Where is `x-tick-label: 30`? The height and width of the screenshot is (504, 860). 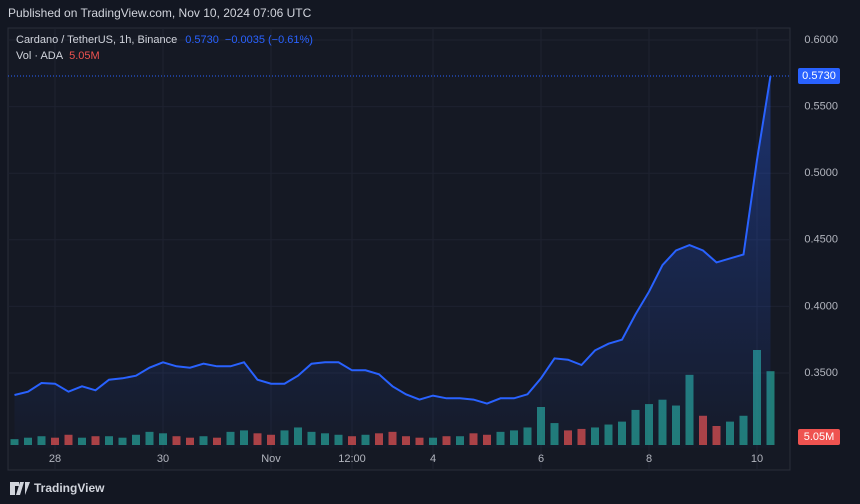 x-tick-label: 30 is located at coordinates (163, 459).